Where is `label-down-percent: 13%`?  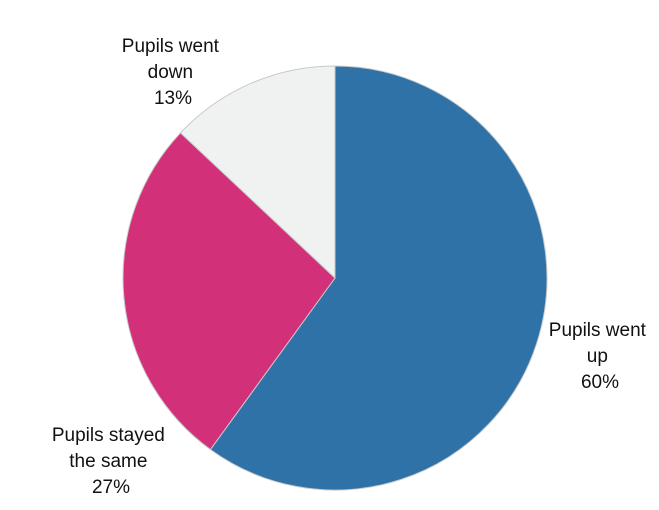 label-down-percent: 13% is located at coordinates (173, 98).